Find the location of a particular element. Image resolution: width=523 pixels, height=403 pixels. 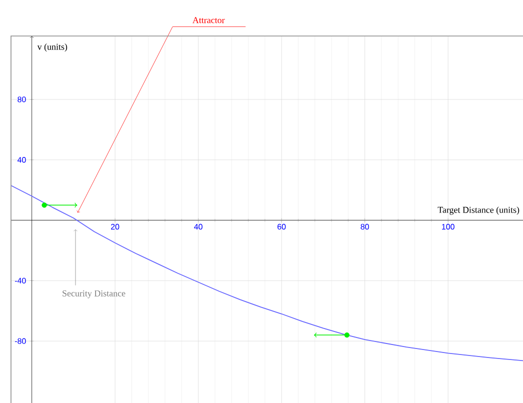

x-axis-title: Target Distance (units) is located at coordinates (479, 210).